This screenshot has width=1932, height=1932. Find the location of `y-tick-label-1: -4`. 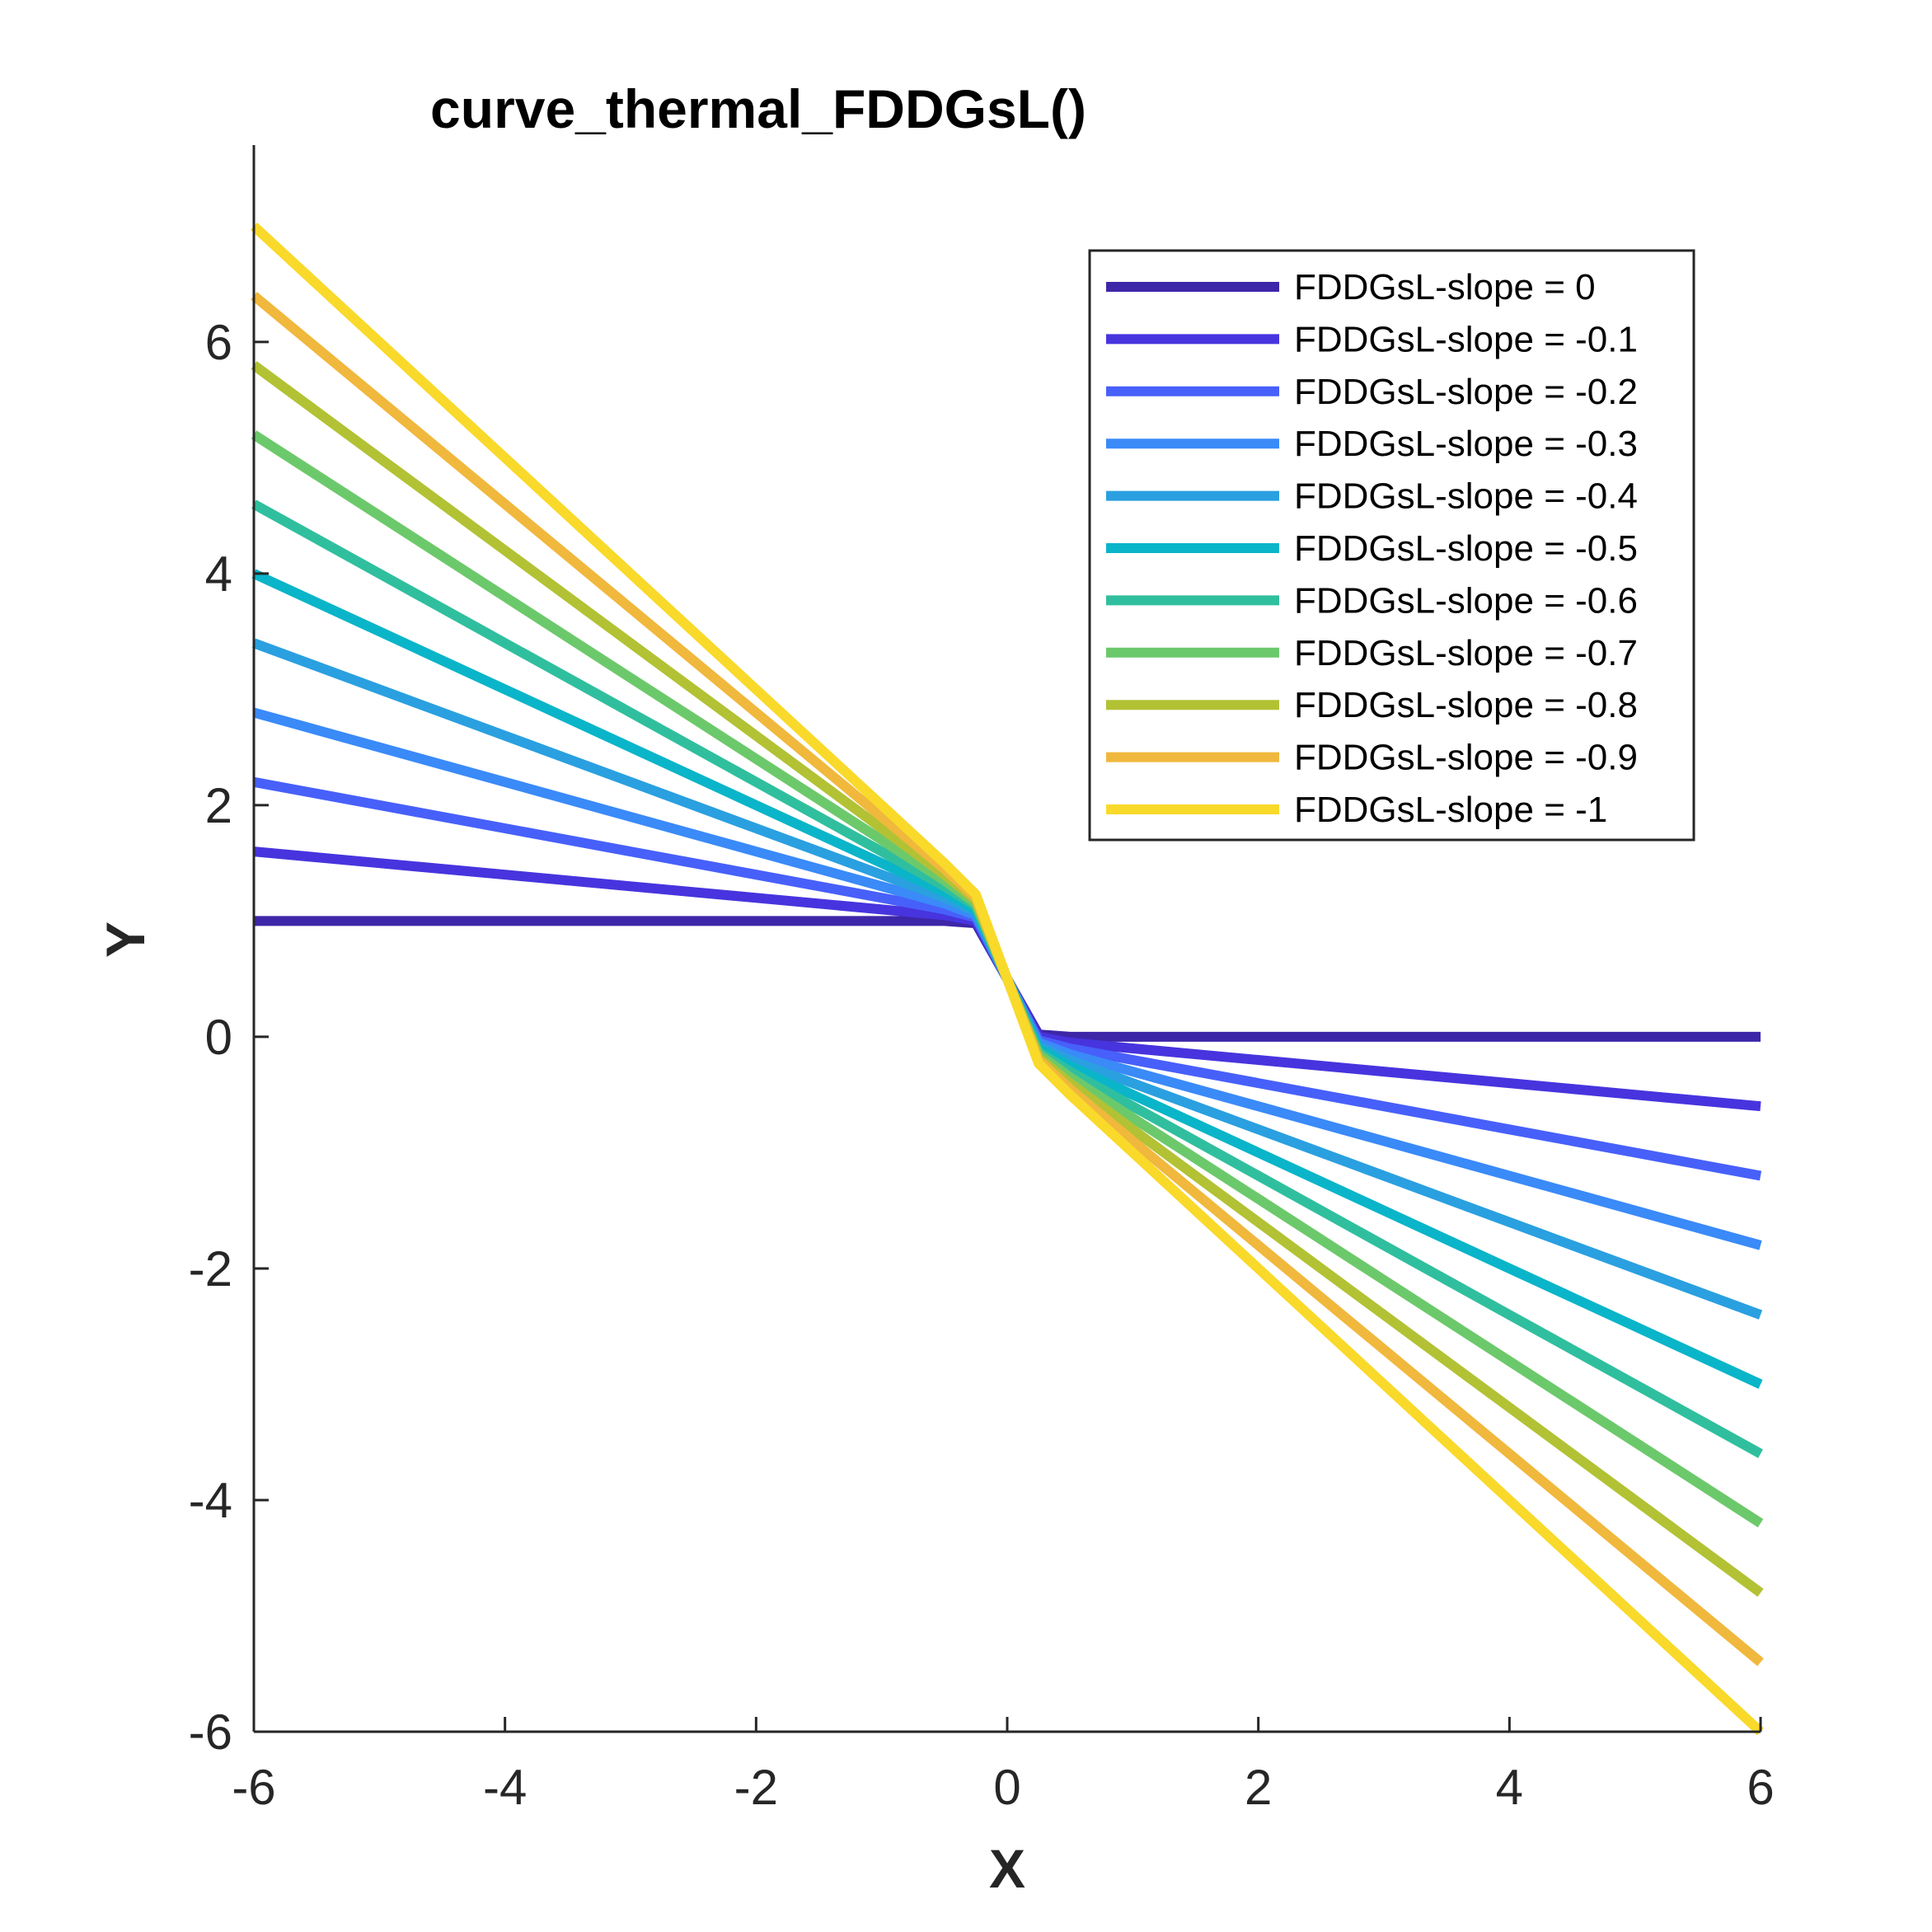

y-tick-label-1: -4 is located at coordinates (211, 1501).